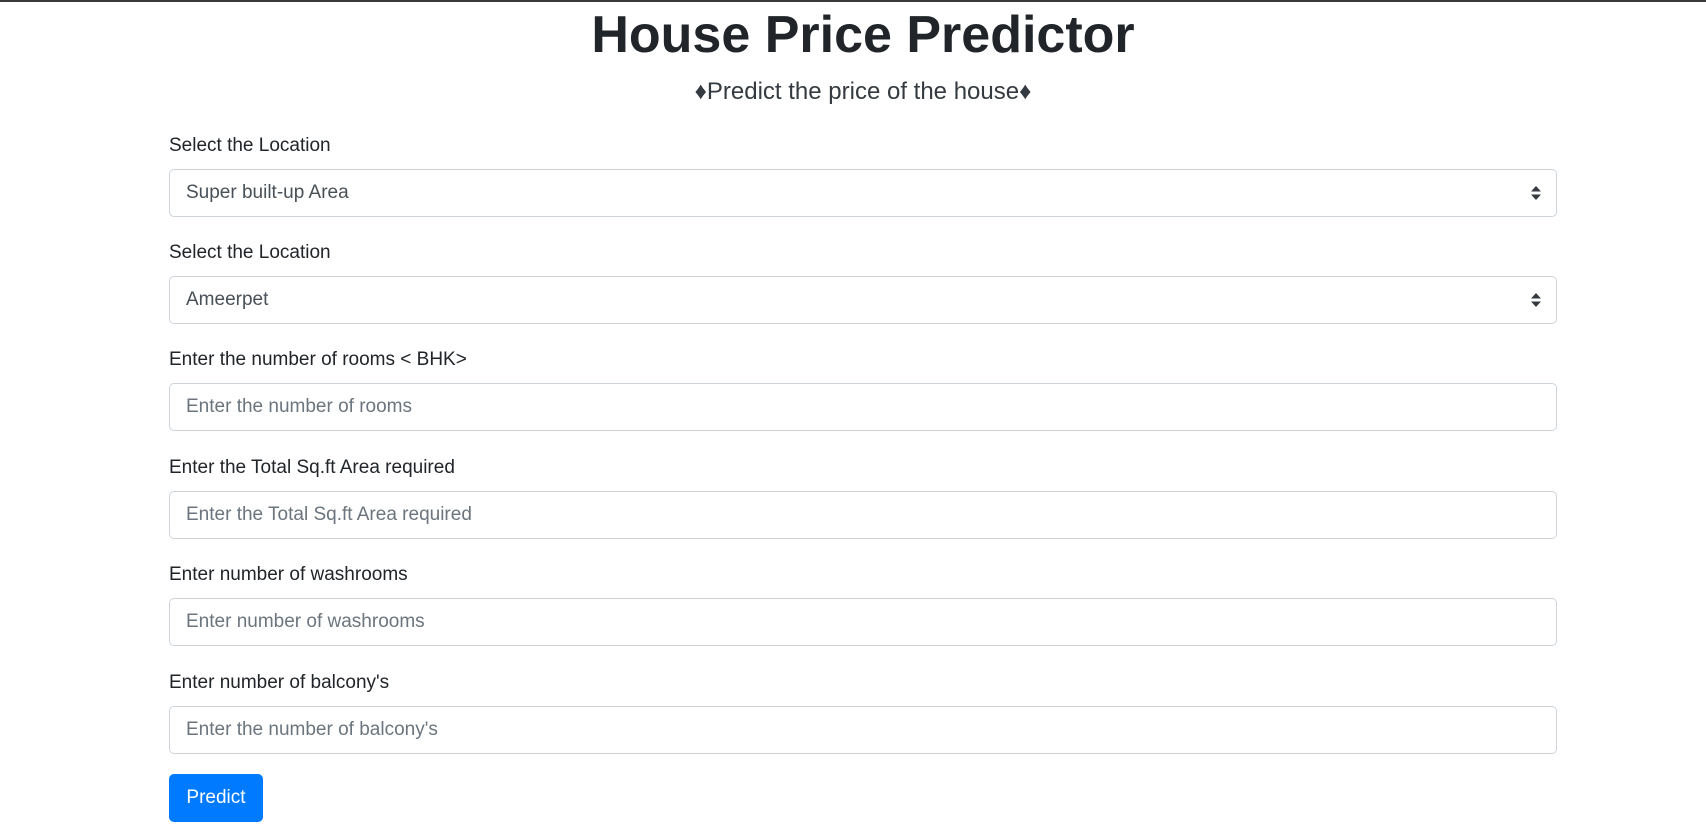 This screenshot has width=1706, height=839. I want to click on area-type-selected-value: Super built-up Area, so click(267, 192).